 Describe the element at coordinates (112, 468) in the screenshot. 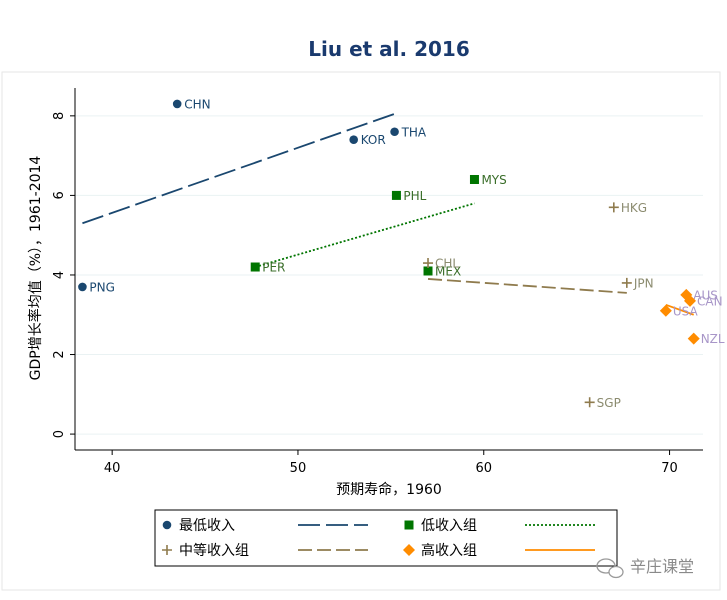

I see `x-tick-label: 40` at that location.